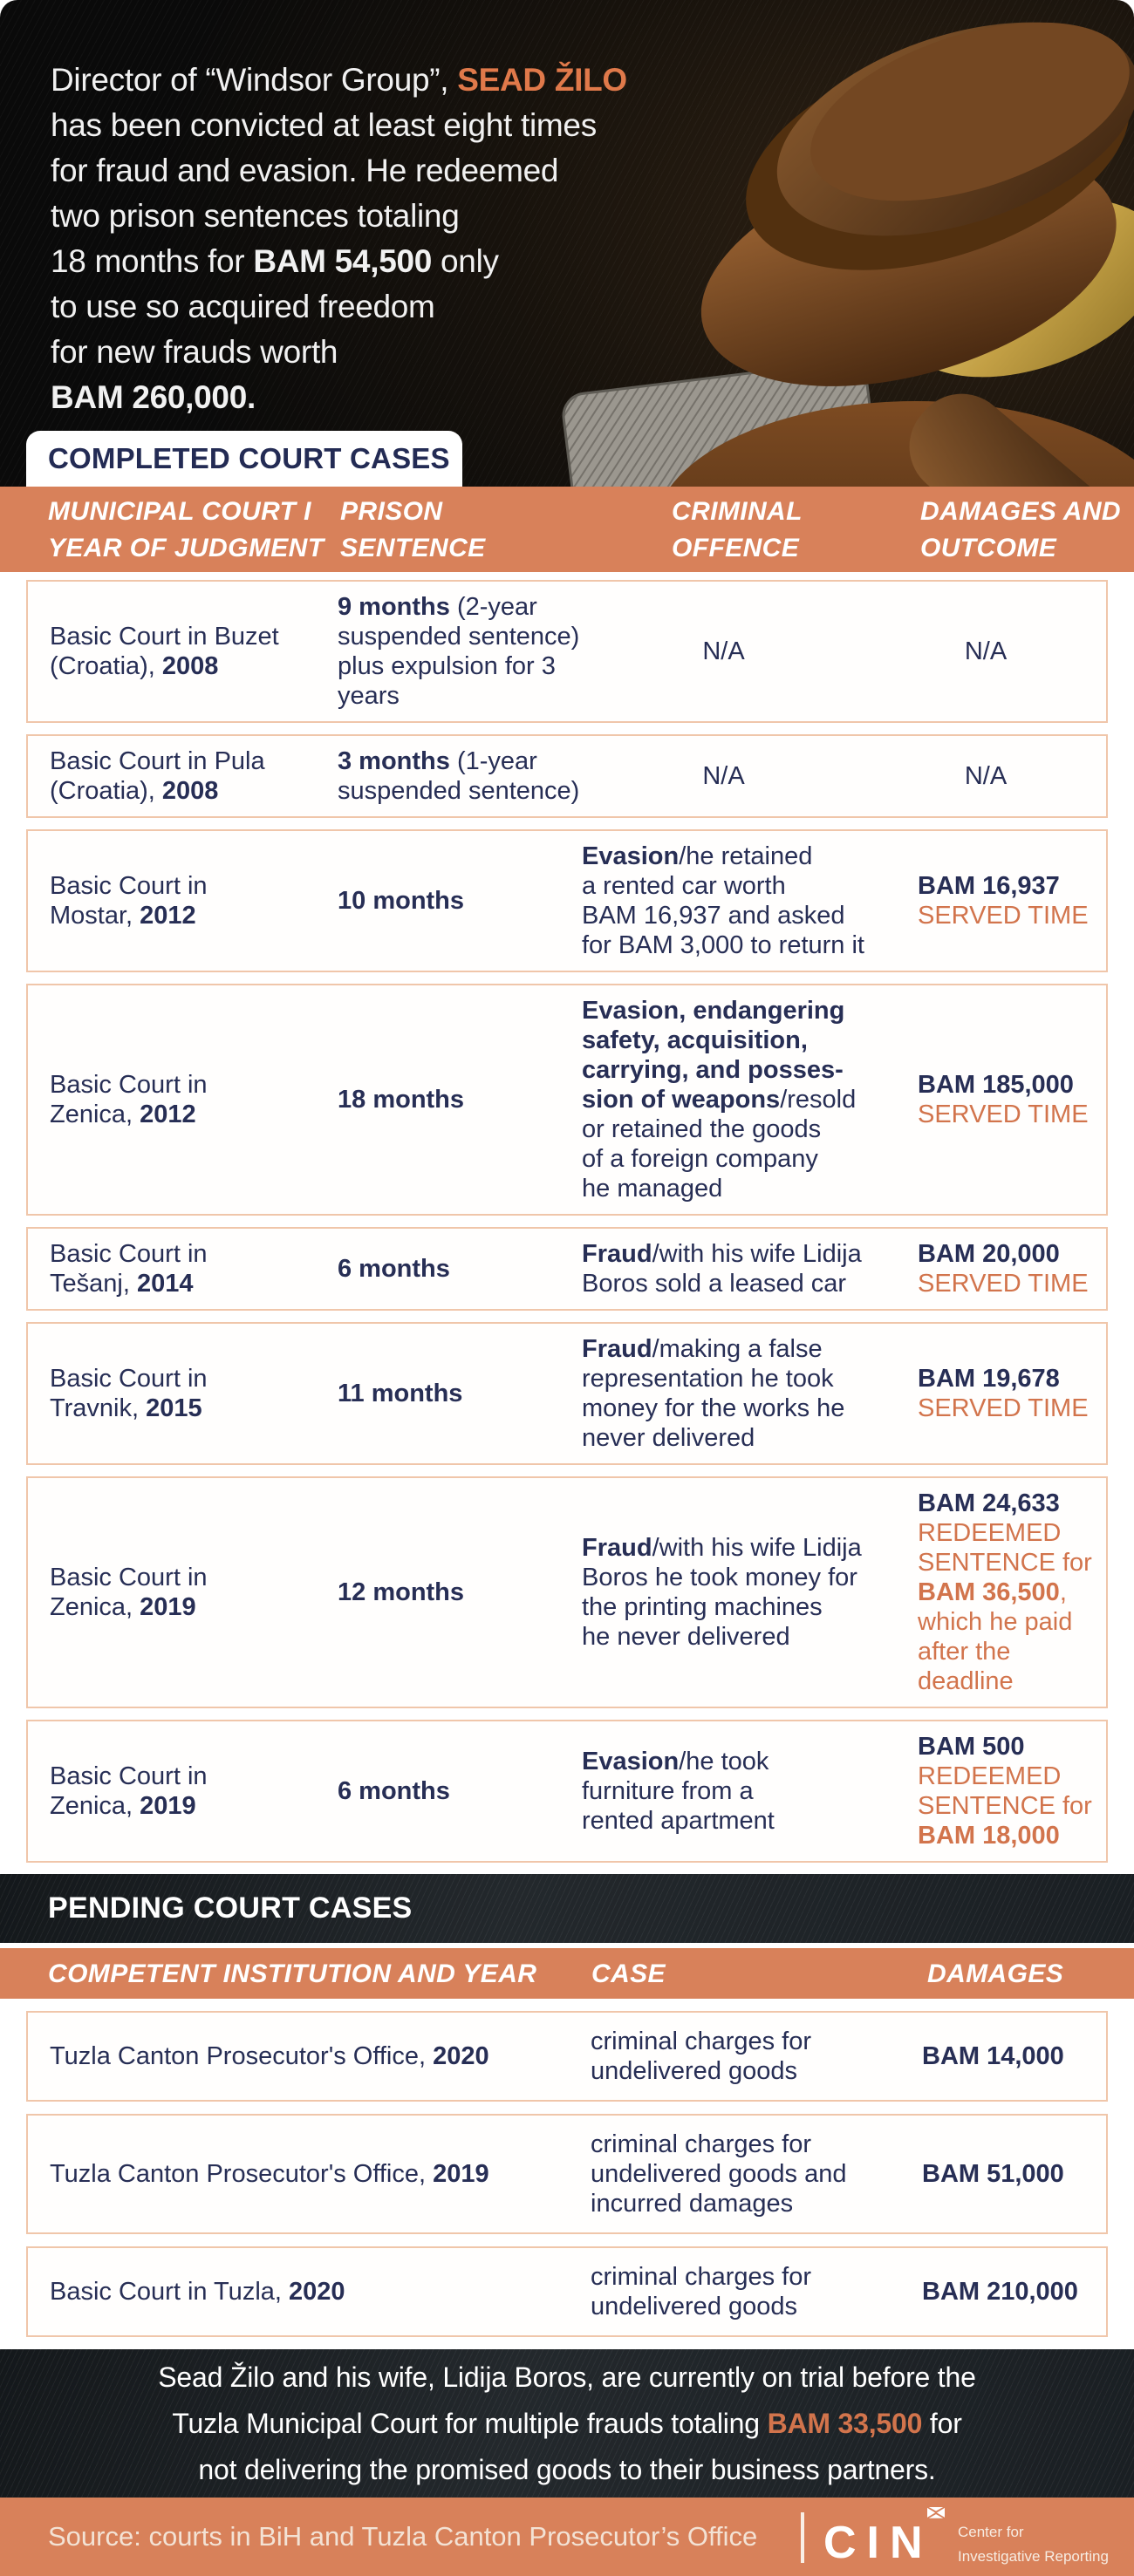 Image resolution: width=1134 pixels, height=2576 pixels. Describe the element at coordinates (459, 776) in the screenshot. I see `text-segment: (1-year suspended sentence)` at that location.